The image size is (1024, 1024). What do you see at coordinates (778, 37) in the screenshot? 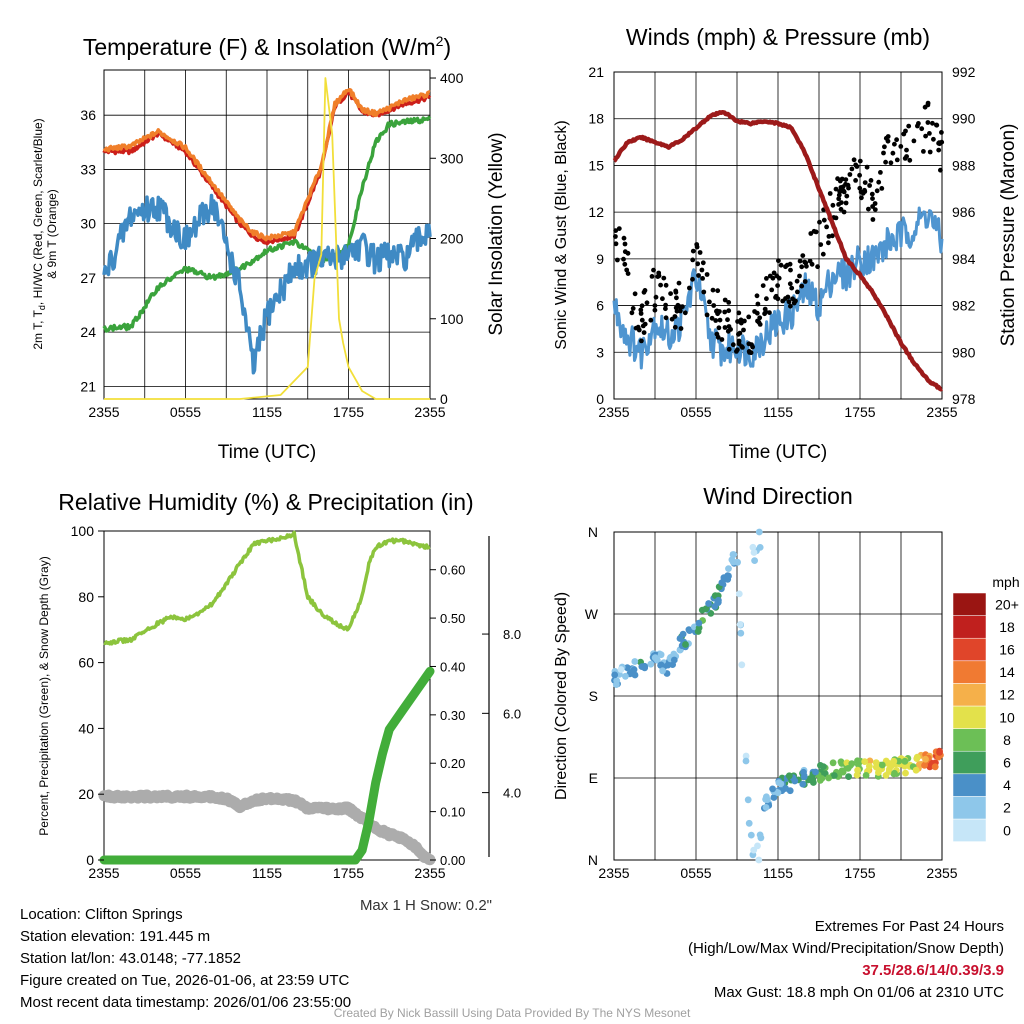
I see `winds-title: Winds (mph) & Pressure (mb)` at bounding box center [778, 37].